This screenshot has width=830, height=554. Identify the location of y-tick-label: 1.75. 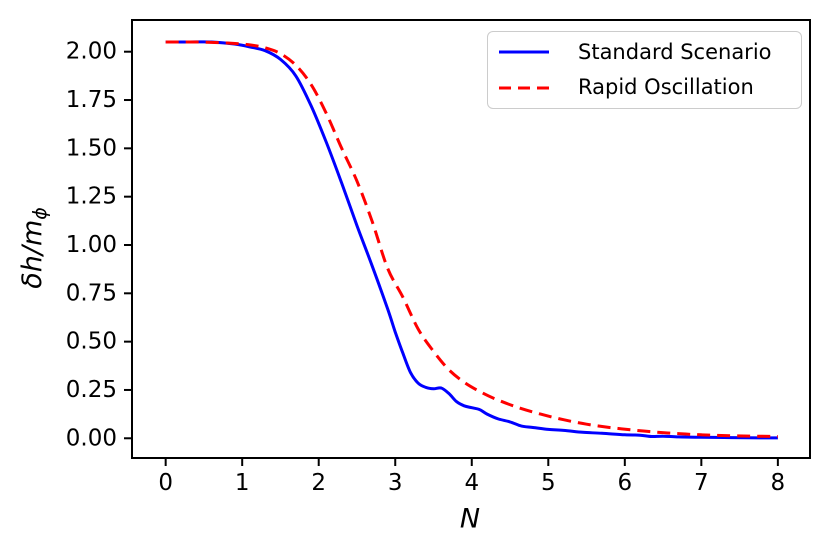
(91, 100).